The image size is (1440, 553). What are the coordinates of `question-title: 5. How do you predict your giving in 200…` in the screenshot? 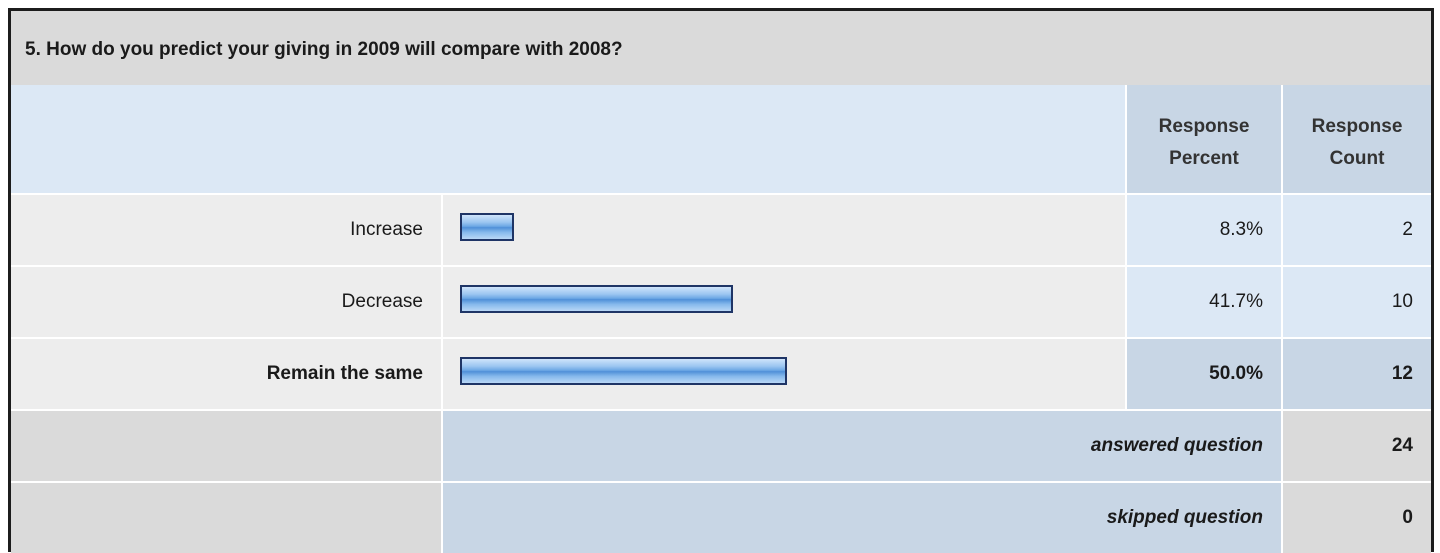 It's located at (324, 49).